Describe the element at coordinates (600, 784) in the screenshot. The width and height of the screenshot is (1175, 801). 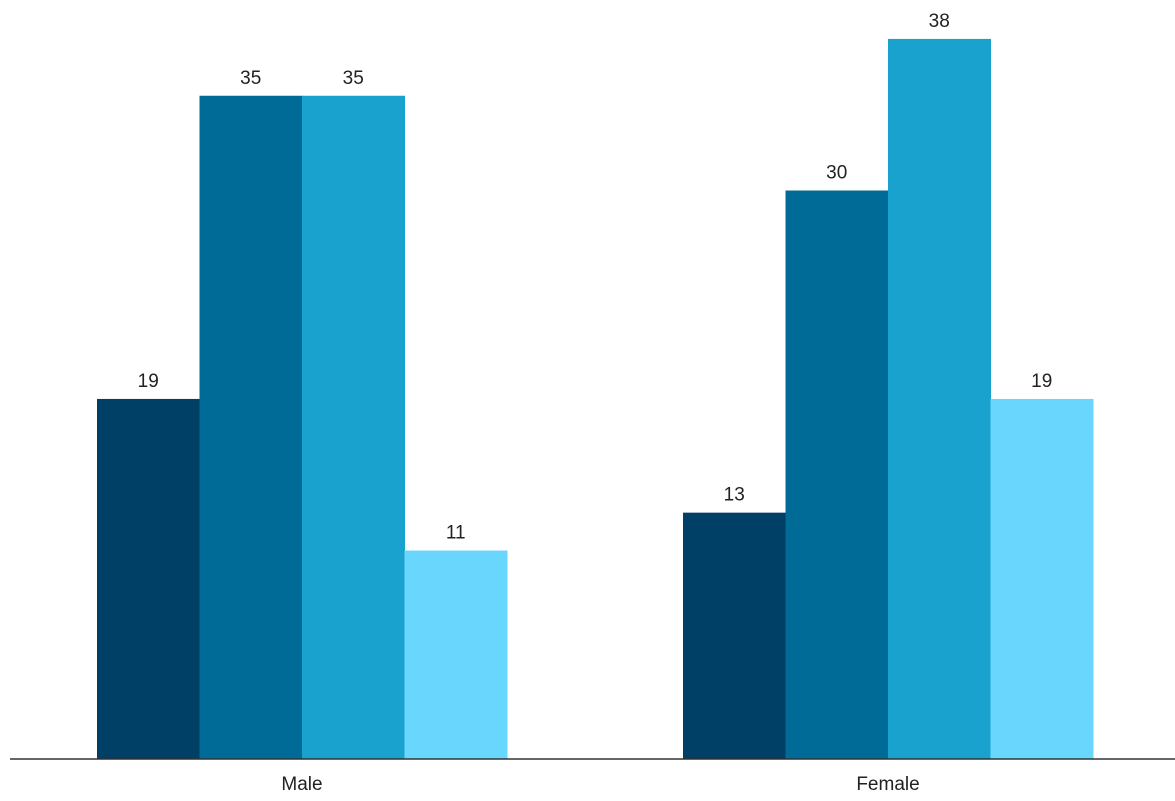
I see `x-tick-labels-layer: Male Female` at that location.